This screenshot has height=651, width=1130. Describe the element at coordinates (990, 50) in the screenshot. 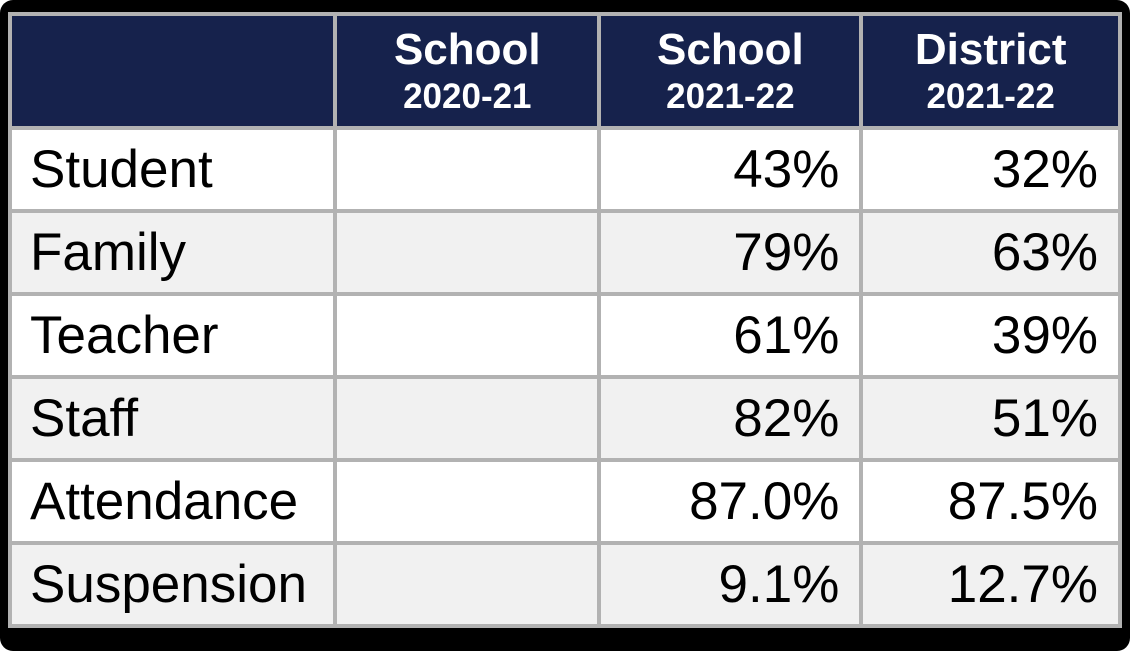

I see `column-title: District` at that location.